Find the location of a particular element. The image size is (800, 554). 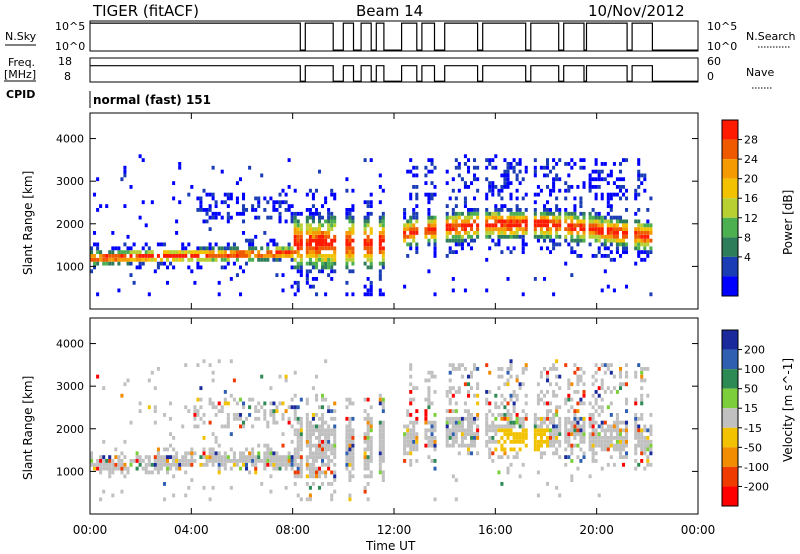

x-tick-label: 16:00 is located at coordinates (495, 530).